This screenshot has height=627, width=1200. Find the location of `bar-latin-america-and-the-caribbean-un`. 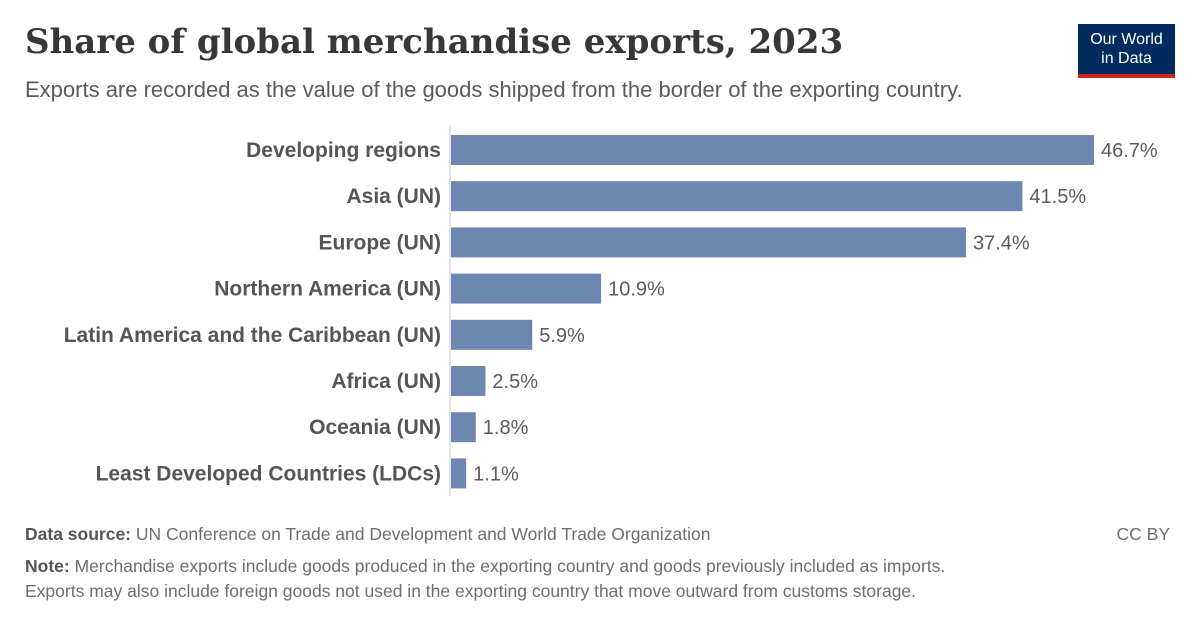

bar-latin-america-and-the-caribbean-un is located at coordinates (492, 334).